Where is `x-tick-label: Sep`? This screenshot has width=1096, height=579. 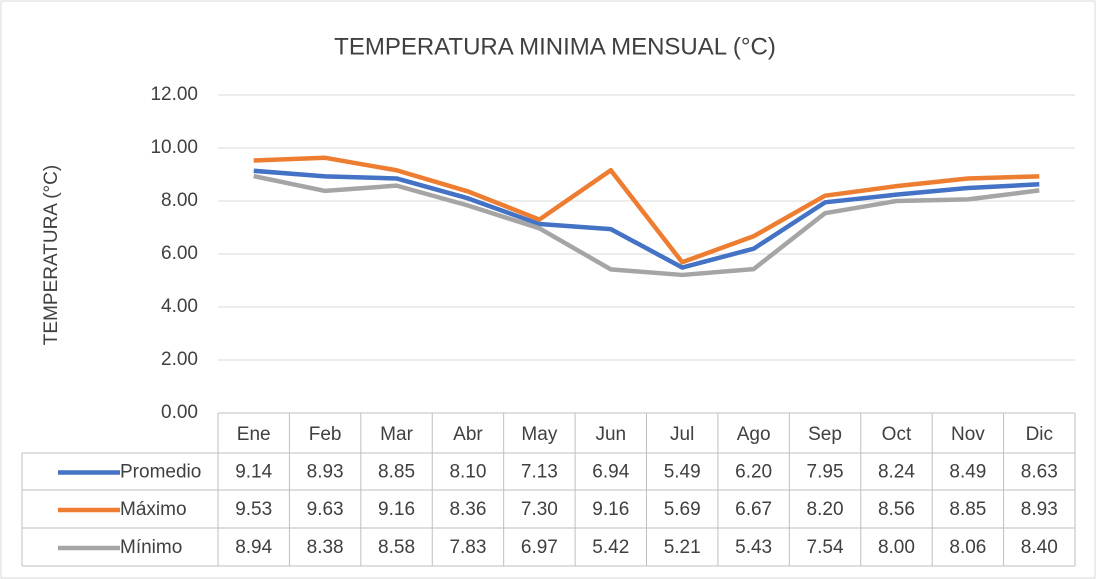
x-tick-label: Sep is located at coordinates (825, 434).